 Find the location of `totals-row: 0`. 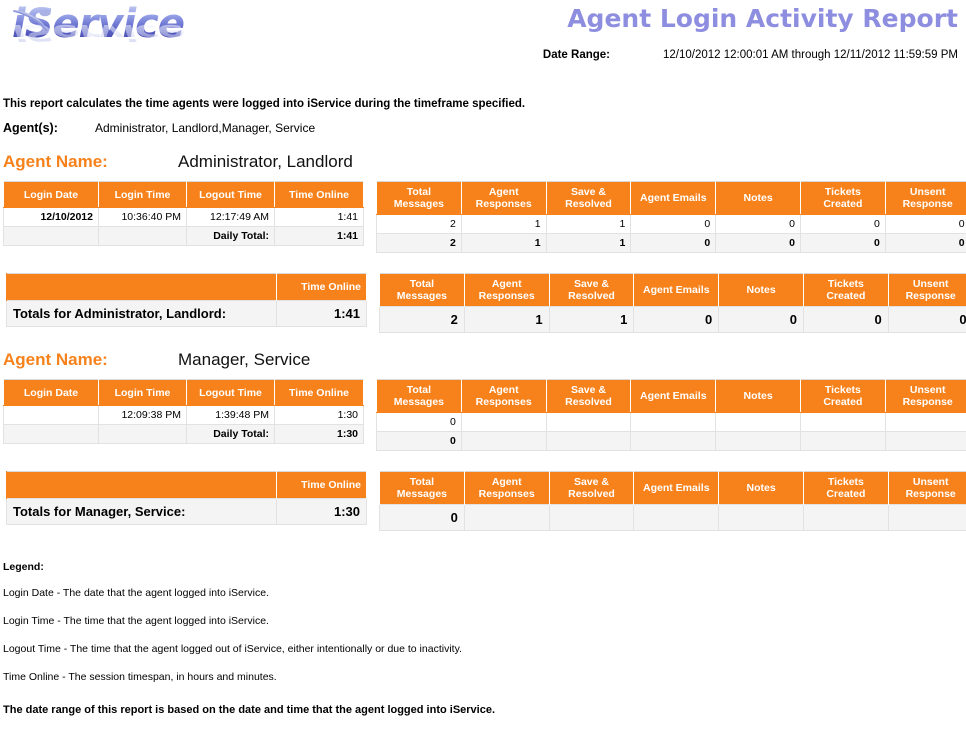

totals-row: 0 is located at coordinates (672, 517).